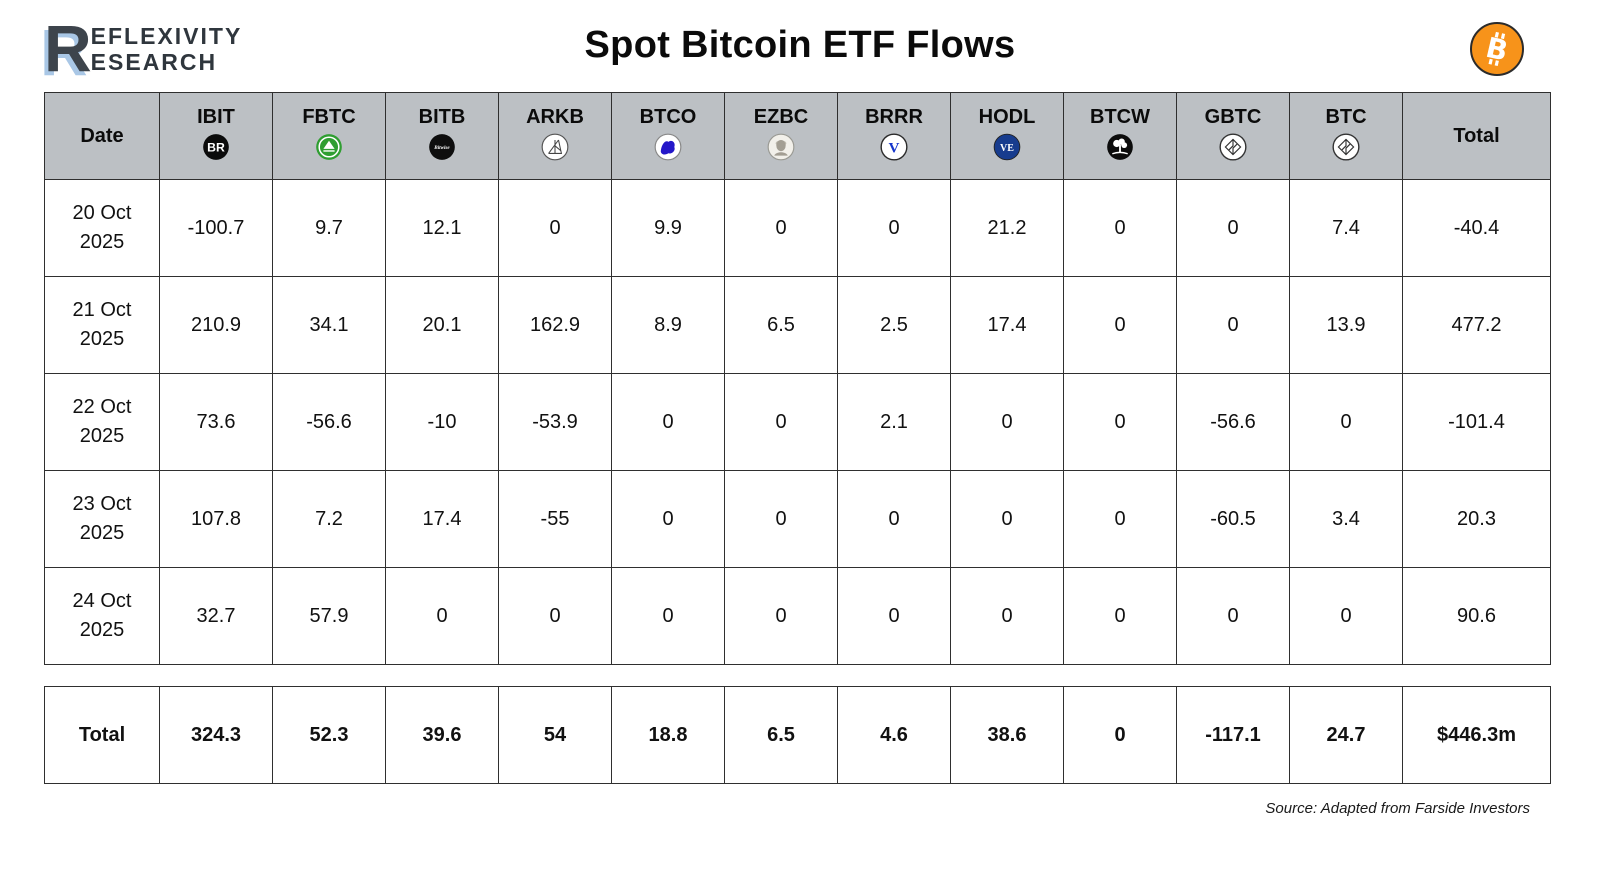 This screenshot has height=871, width=1600. What do you see at coordinates (1497, 49) in the screenshot?
I see `svg-text: B` at bounding box center [1497, 49].